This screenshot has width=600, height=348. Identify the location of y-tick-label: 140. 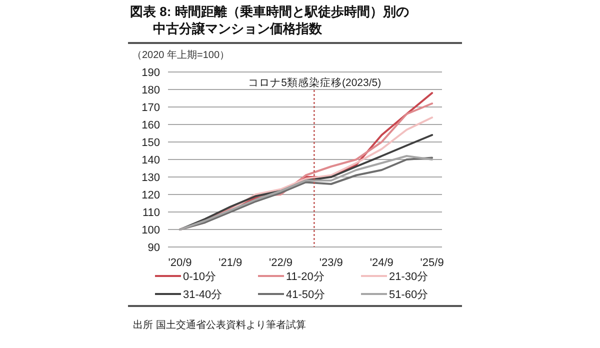
(151, 160).